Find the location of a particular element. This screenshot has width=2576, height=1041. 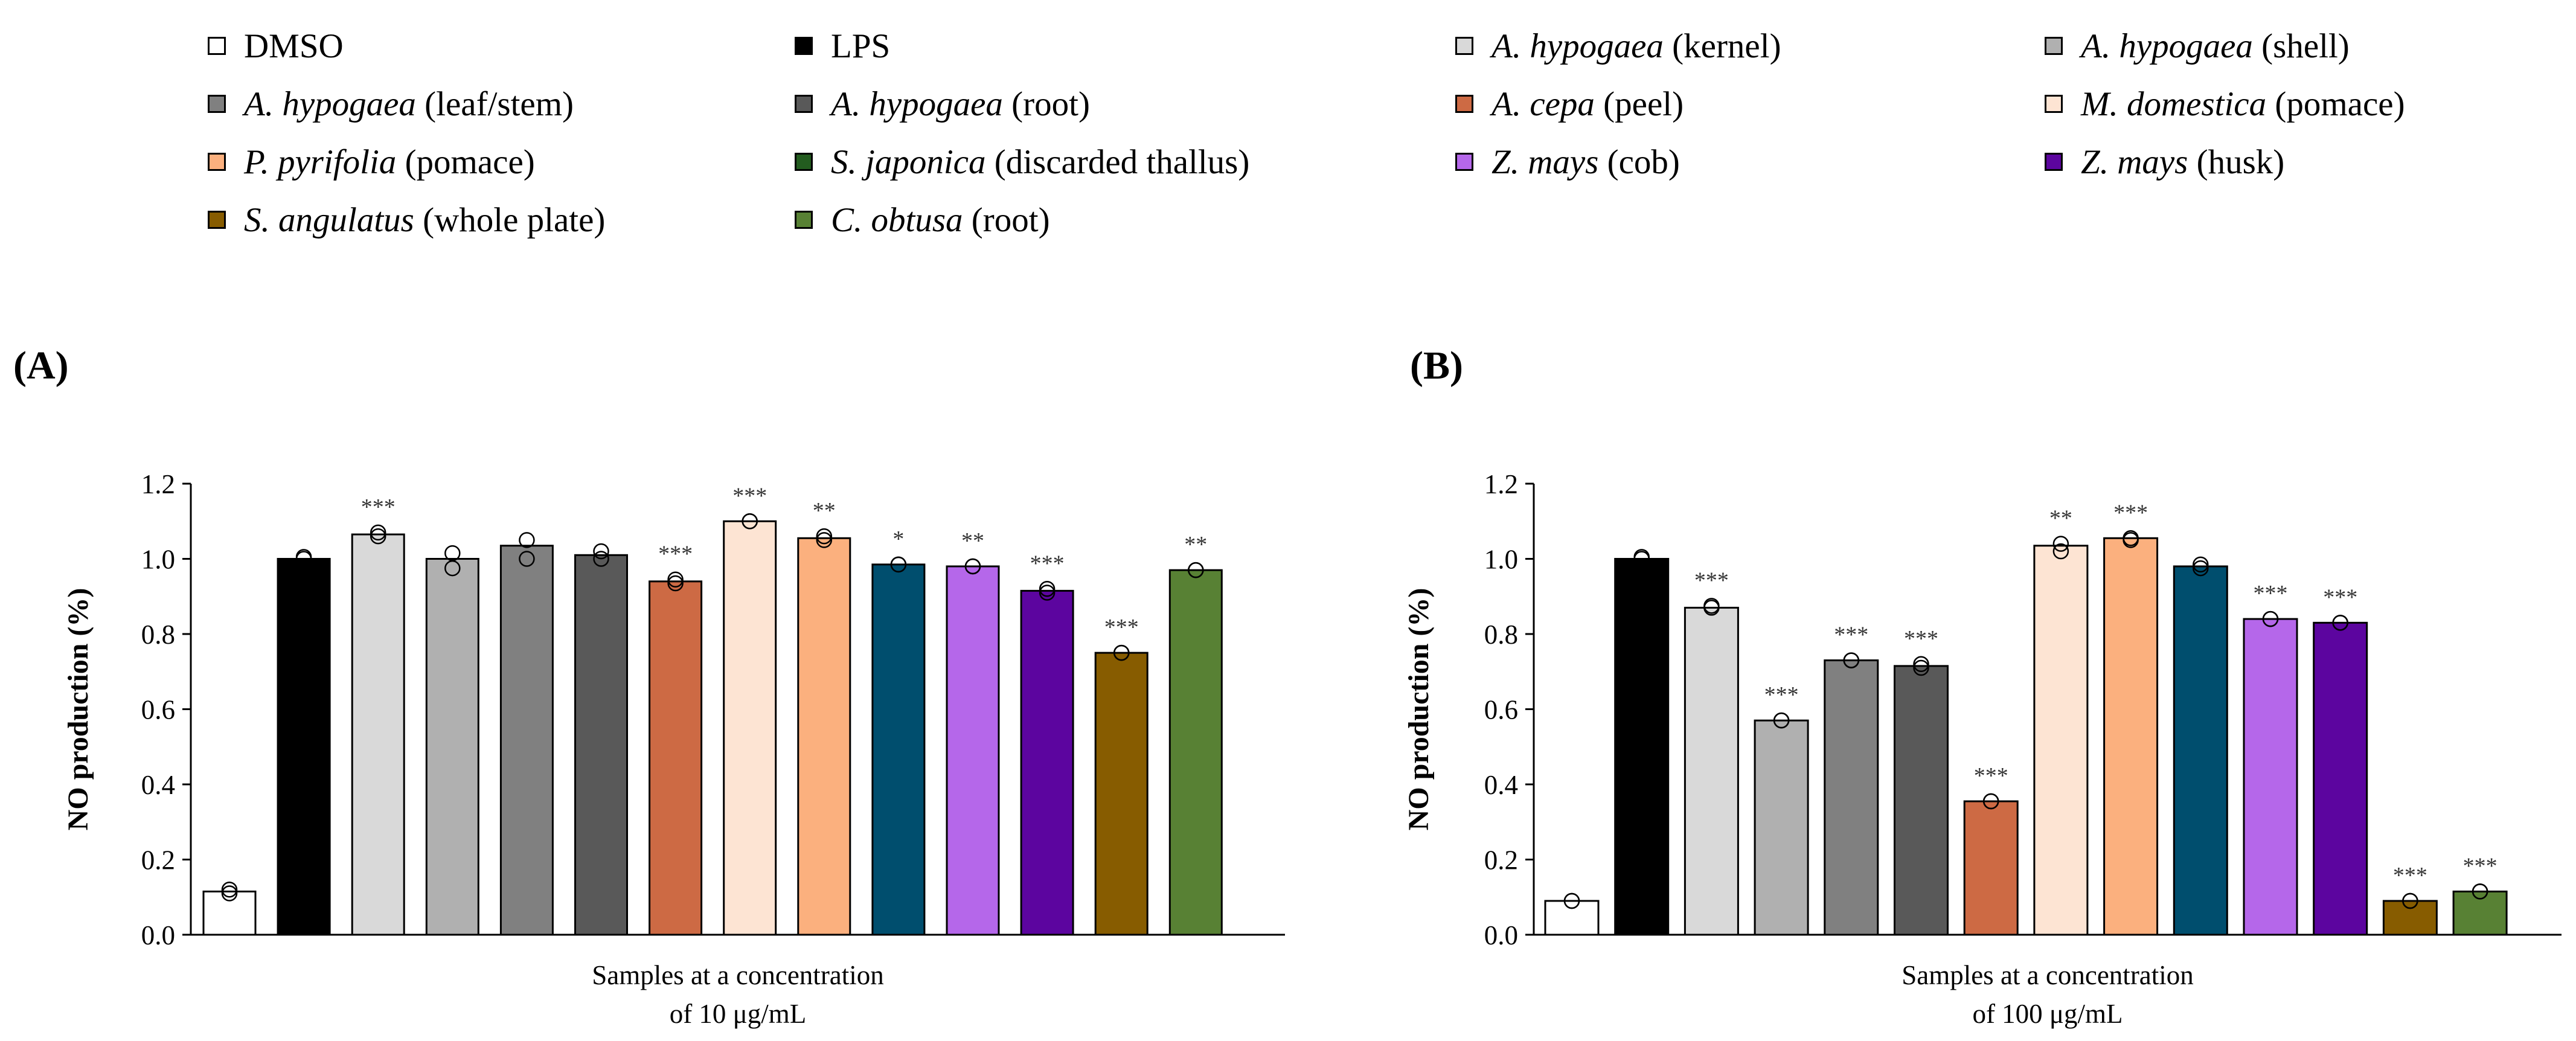

legend-item-ah-shell: A. hypogaea (shell) is located at coordinates (2197, 46).